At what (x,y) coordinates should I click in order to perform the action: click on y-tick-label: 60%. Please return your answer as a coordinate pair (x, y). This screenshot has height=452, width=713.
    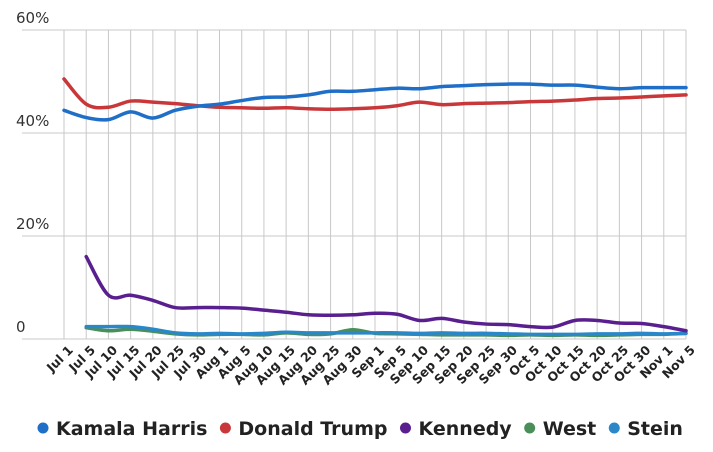
    Looking at the image, I should click on (32, 18).